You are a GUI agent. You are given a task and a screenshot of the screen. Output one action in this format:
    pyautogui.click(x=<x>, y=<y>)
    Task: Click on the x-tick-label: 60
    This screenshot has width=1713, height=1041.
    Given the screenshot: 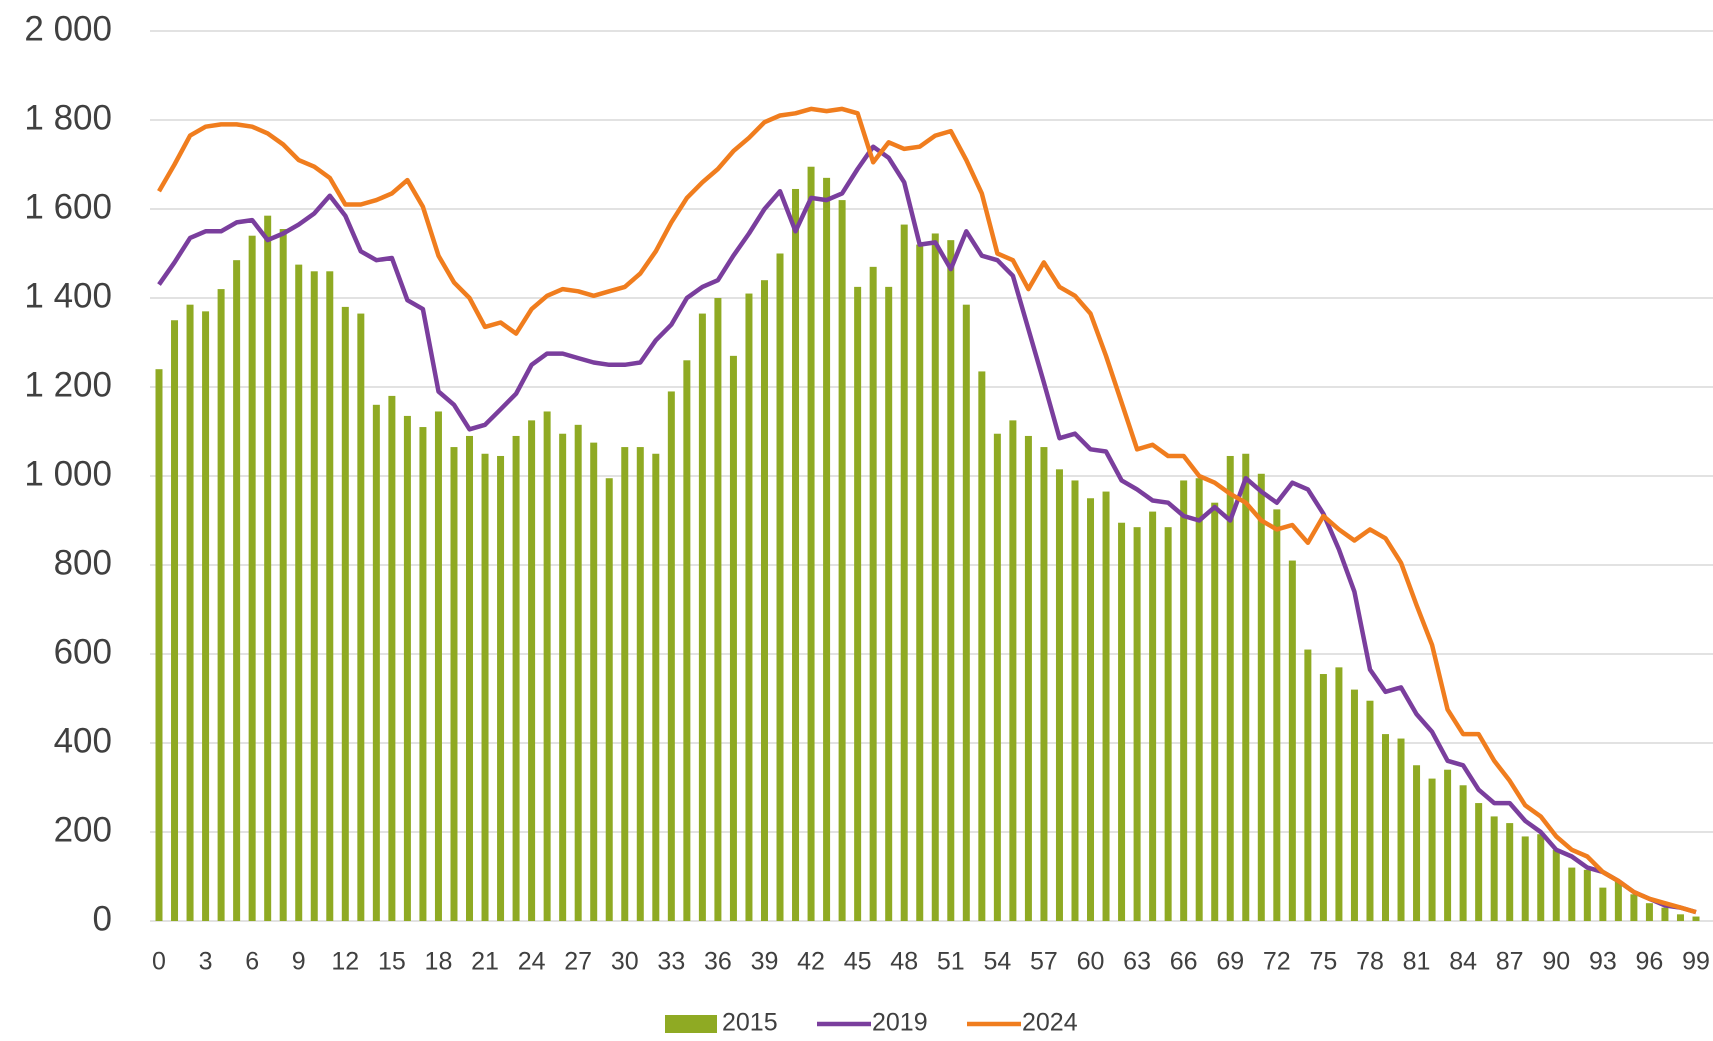 What is the action you would take?
    pyautogui.click(x=1091, y=962)
    